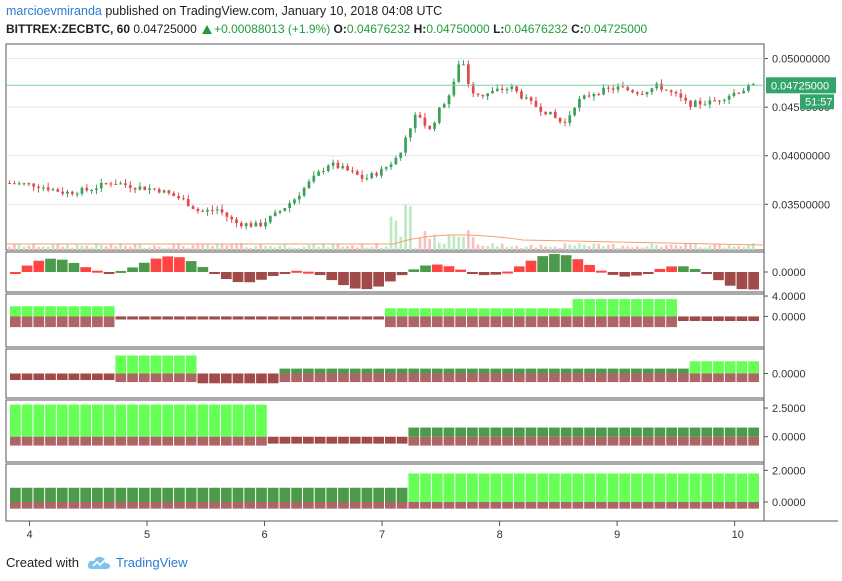 The width and height of the screenshot is (842, 581). What do you see at coordinates (42, 562) in the screenshot?
I see `created-with-text: Created with` at bounding box center [42, 562].